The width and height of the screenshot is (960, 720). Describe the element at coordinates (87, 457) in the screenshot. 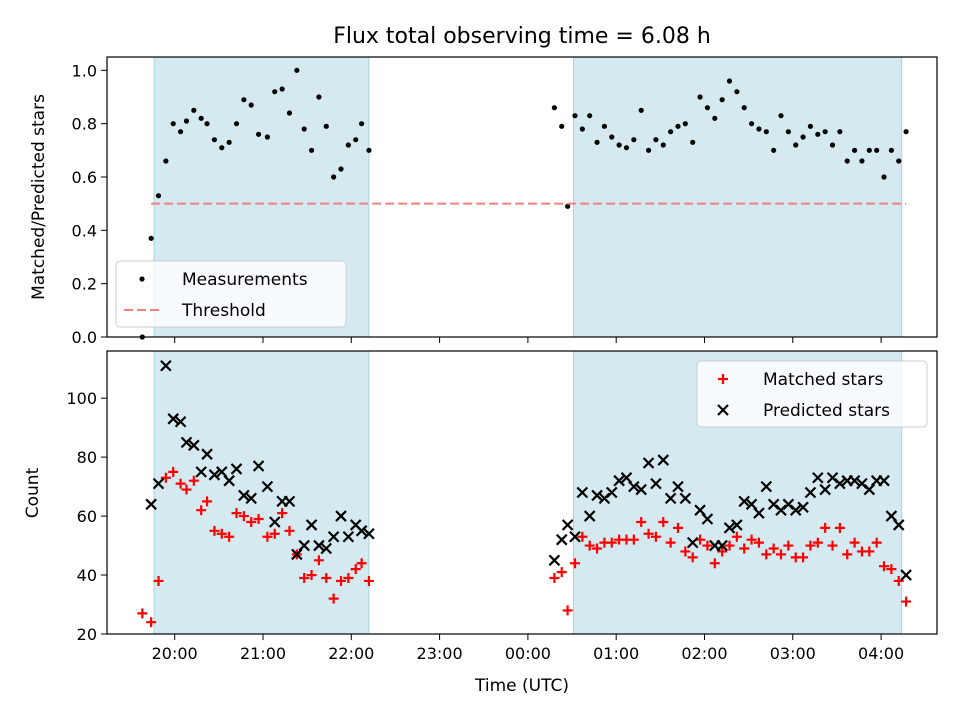

I see `bottom-y-tick-label-3: 80` at that location.